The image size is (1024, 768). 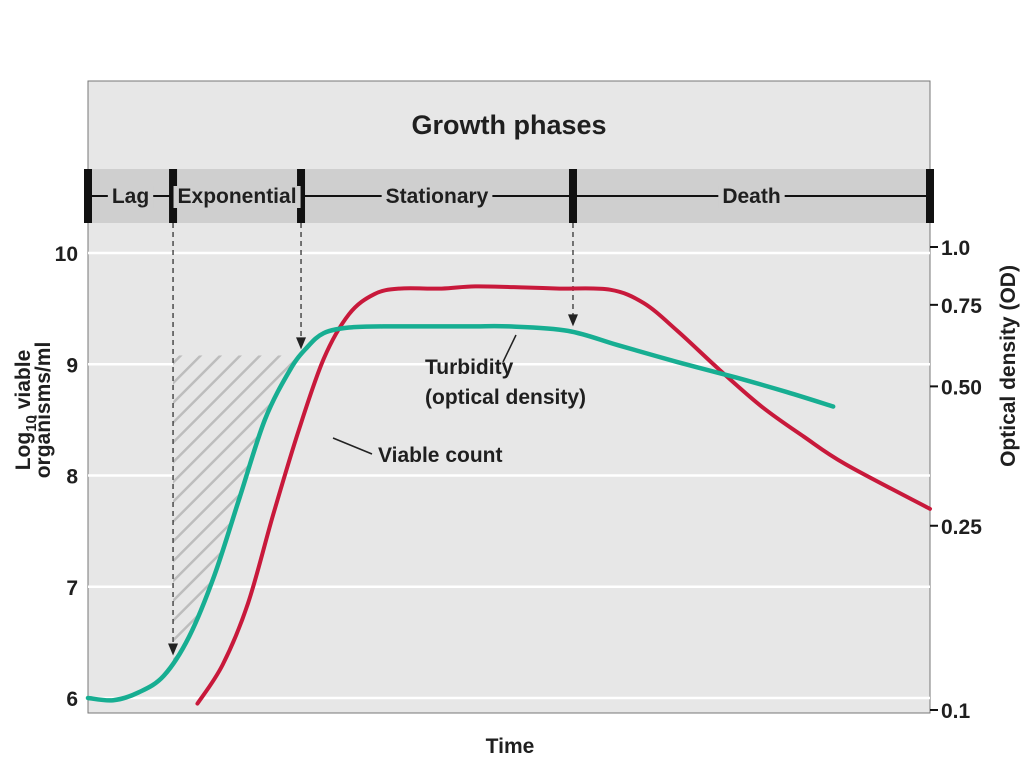 I want to click on y-tick-label-7: 7, so click(x=72, y=588).